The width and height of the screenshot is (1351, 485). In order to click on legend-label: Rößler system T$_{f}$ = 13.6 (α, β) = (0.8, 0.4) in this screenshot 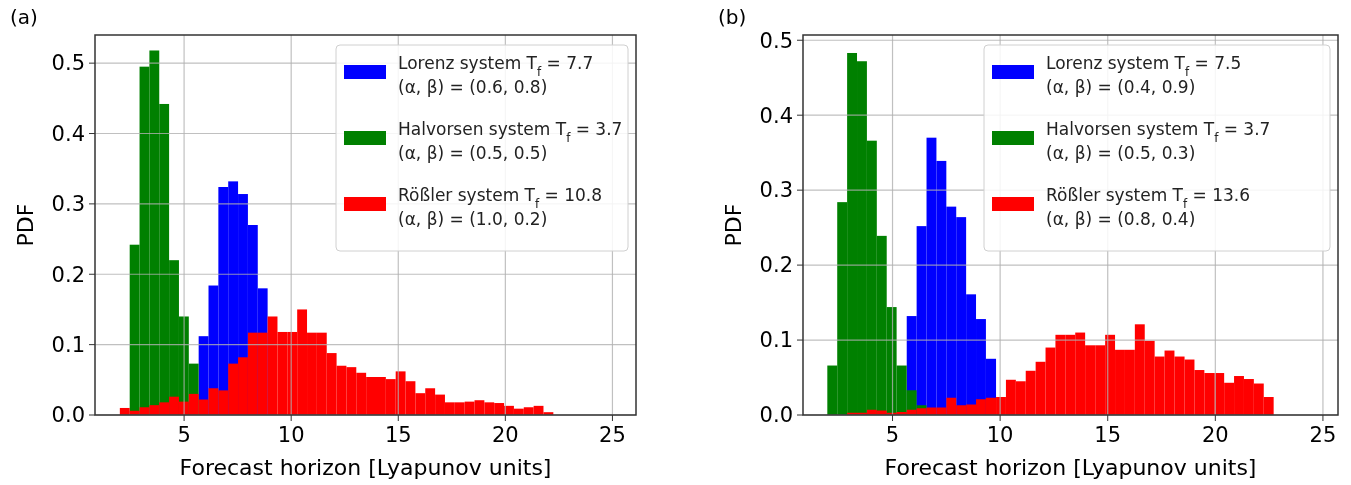, I will do `click(1148, 207)`.